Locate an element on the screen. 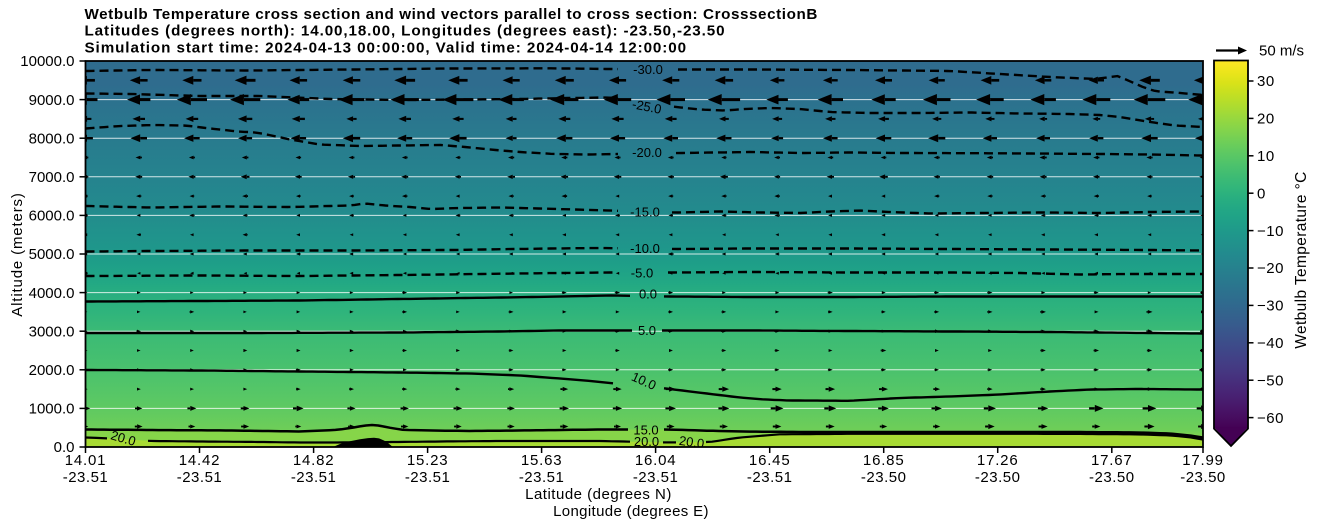 This screenshot has height=526, width=1320. svg-text: 17.99 is located at coordinates (1203, 460).